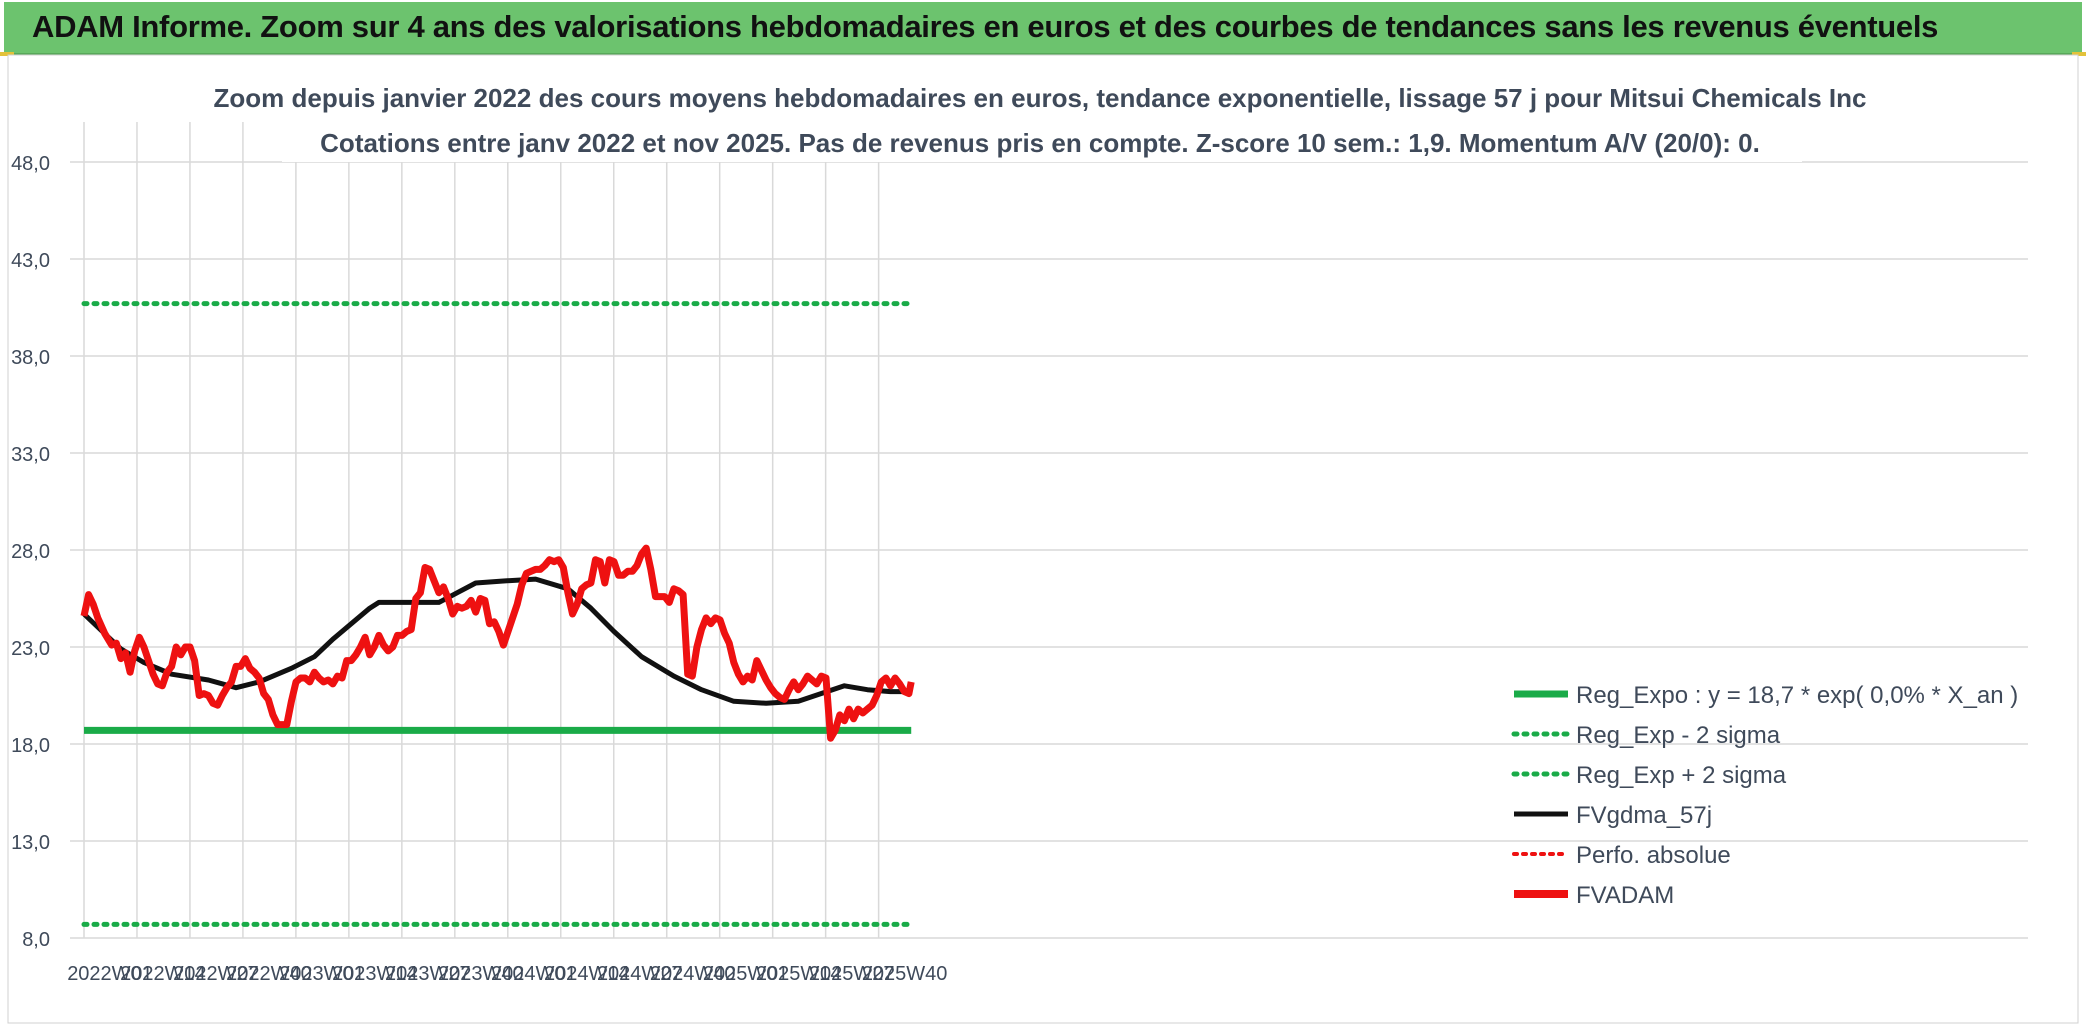 The width and height of the screenshot is (2086, 1031). What do you see at coordinates (1653, 855) in the screenshot?
I see `legend-perfo-absolue-label: Perfo. absolue` at bounding box center [1653, 855].